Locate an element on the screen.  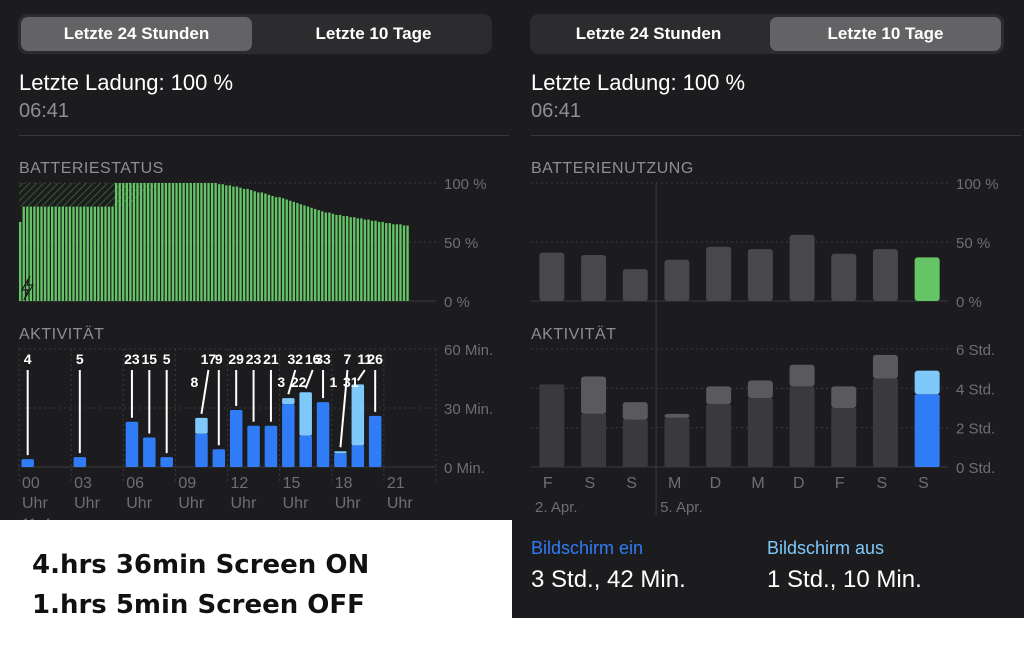
activity-value-label: 7 is located at coordinates (348, 359).